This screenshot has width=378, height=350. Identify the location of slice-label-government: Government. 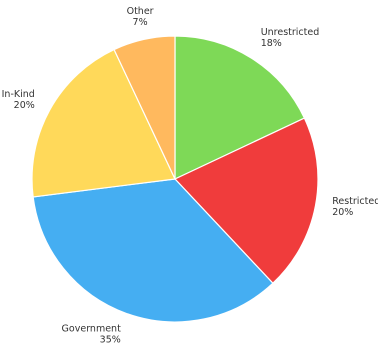
(92, 329).